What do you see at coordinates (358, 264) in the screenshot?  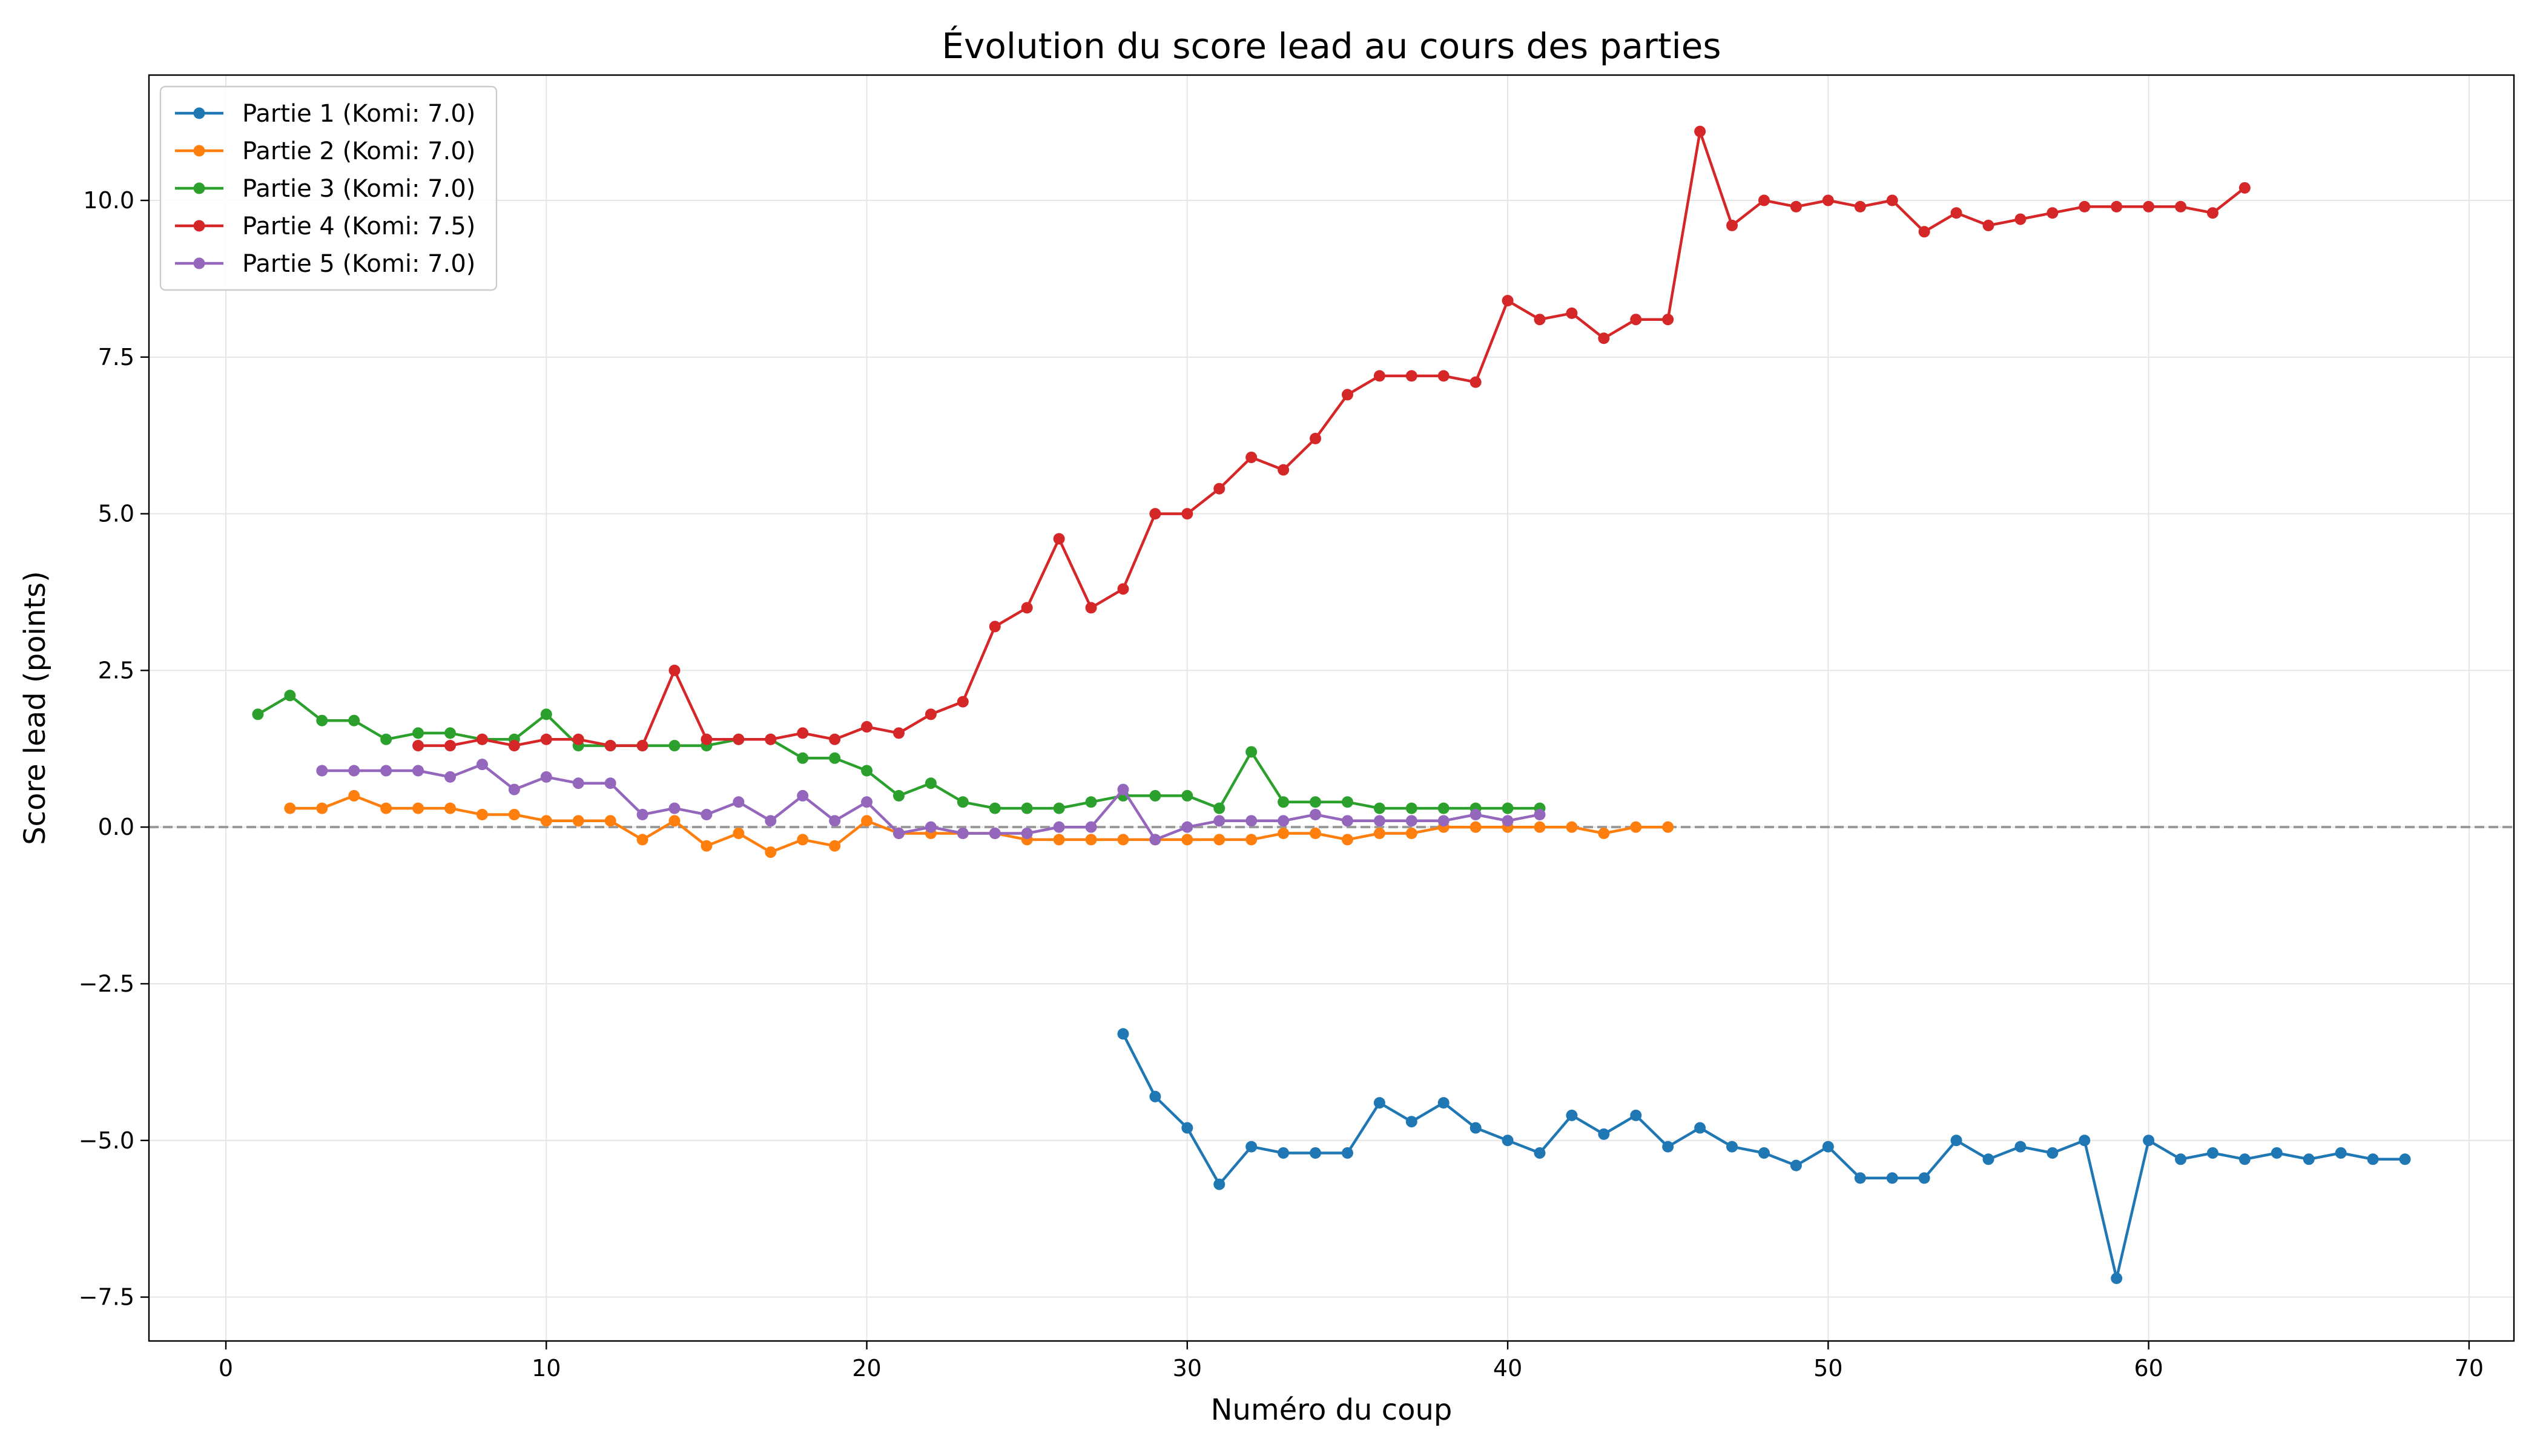 I see `legend-label: Partie 5 (Komi: 7.0)` at bounding box center [358, 264].